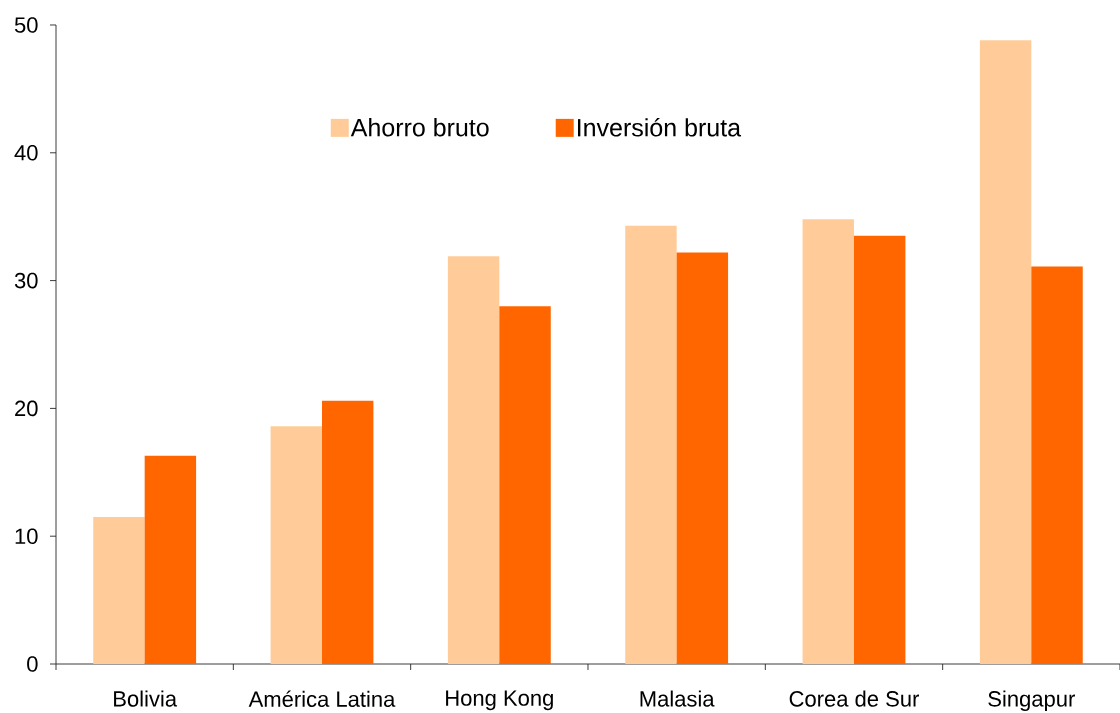 The height and width of the screenshot is (713, 1120). I want to click on y-tick-label: 20, so click(26, 408).